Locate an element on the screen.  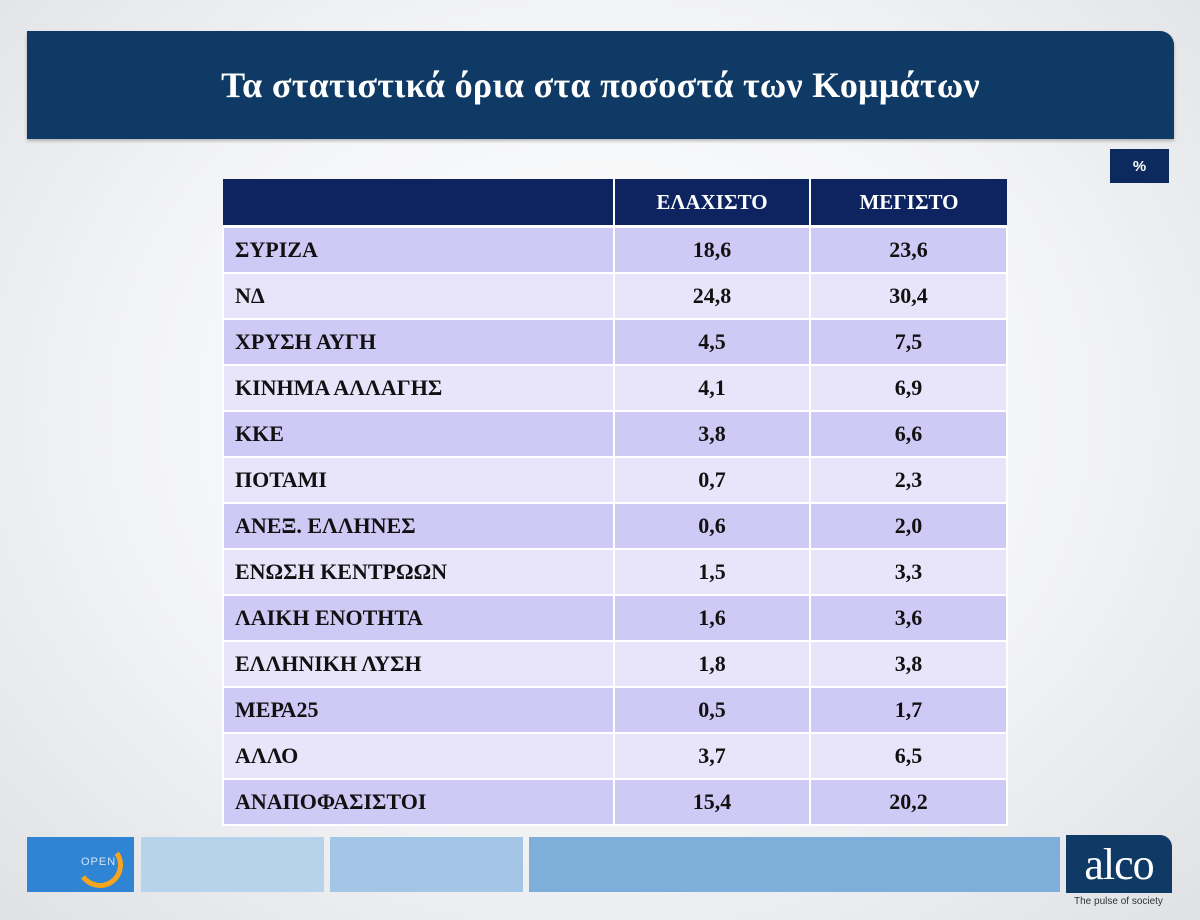
table-row: ΠΟΤΑΜΙ 0,7 2,3 is located at coordinates (615, 480).